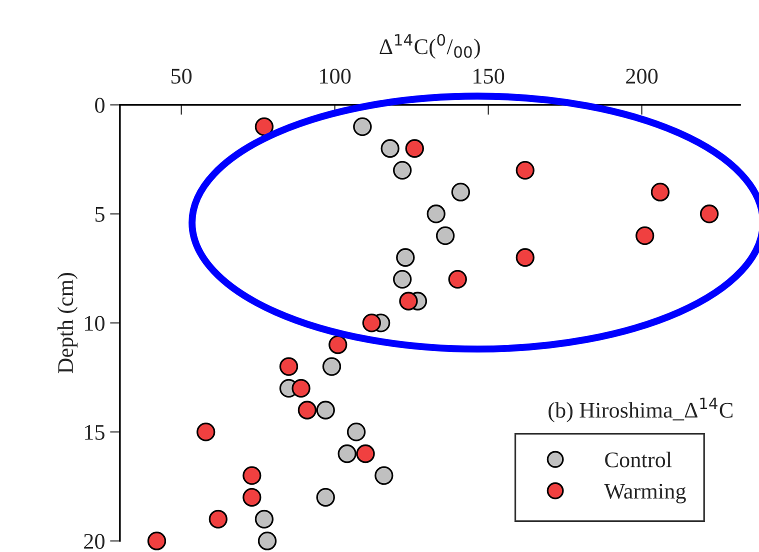 The width and height of the screenshot is (759, 552). What do you see at coordinates (94, 323) in the screenshot?
I see `y-tick-label: 10` at bounding box center [94, 323].